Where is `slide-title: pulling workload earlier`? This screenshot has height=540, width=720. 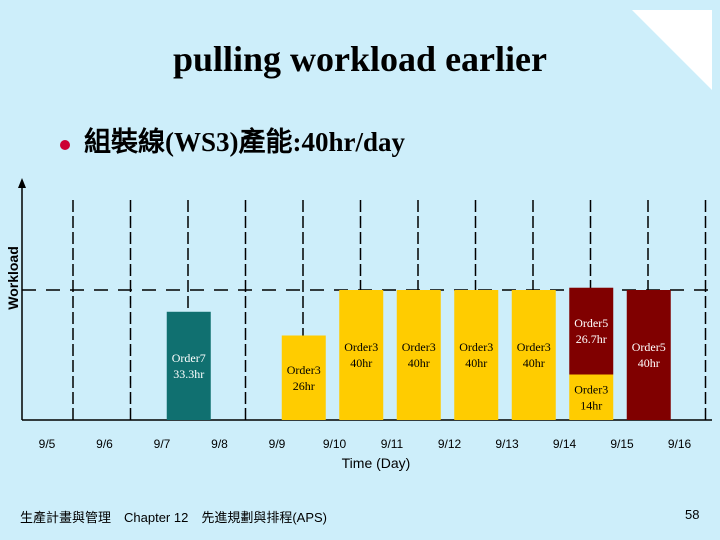
slide-title: pulling workload earlier is located at coordinates (359, 59).